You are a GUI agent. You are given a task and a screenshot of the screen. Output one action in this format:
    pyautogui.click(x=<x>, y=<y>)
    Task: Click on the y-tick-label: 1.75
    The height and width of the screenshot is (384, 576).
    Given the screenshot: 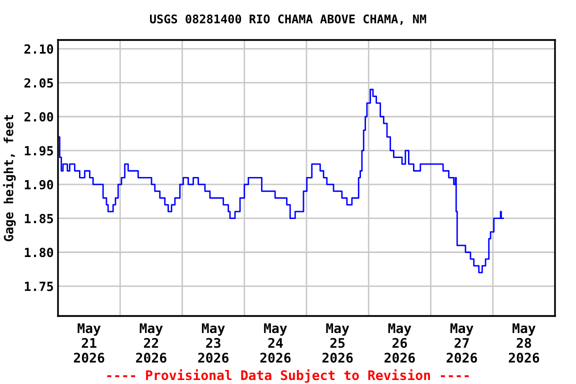 What is the action you would take?
    pyautogui.click(x=38, y=287)
    